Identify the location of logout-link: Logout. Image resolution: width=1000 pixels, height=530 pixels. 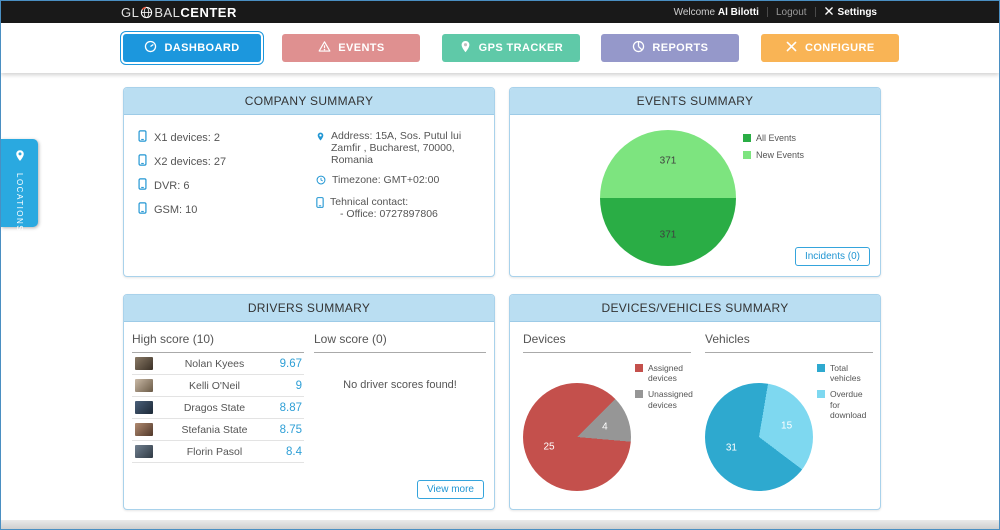
(791, 12).